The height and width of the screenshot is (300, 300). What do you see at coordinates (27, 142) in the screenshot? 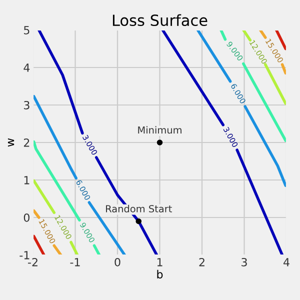
I see `y-tick-label: 2` at bounding box center [27, 142].